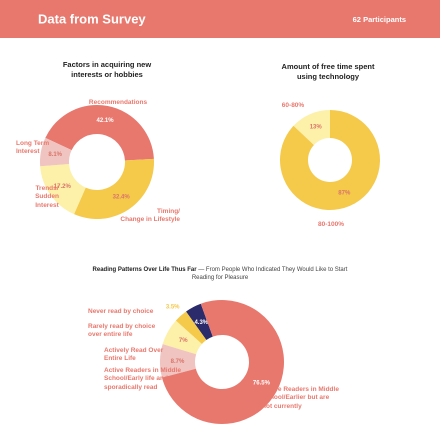  What do you see at coordinates (122, 331) in the screenshot?
I see `category-label: Rarely read by choice over entire life` at bounding box center [122, 331].